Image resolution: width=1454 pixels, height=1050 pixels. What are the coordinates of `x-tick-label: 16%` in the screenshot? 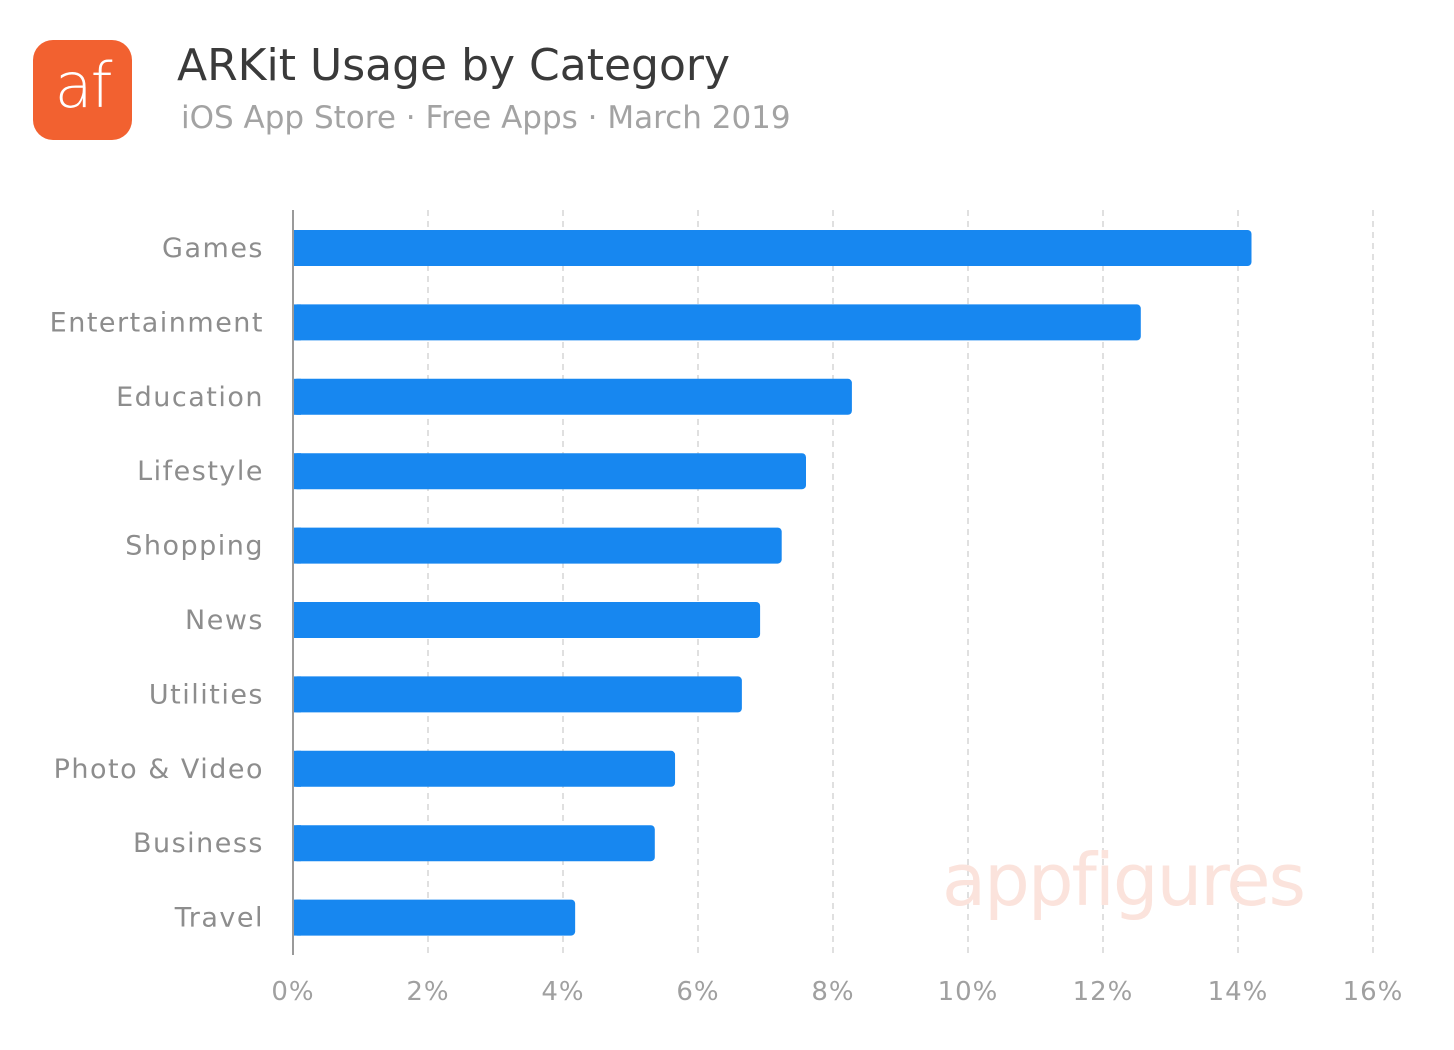 It's located at (1373, 992).